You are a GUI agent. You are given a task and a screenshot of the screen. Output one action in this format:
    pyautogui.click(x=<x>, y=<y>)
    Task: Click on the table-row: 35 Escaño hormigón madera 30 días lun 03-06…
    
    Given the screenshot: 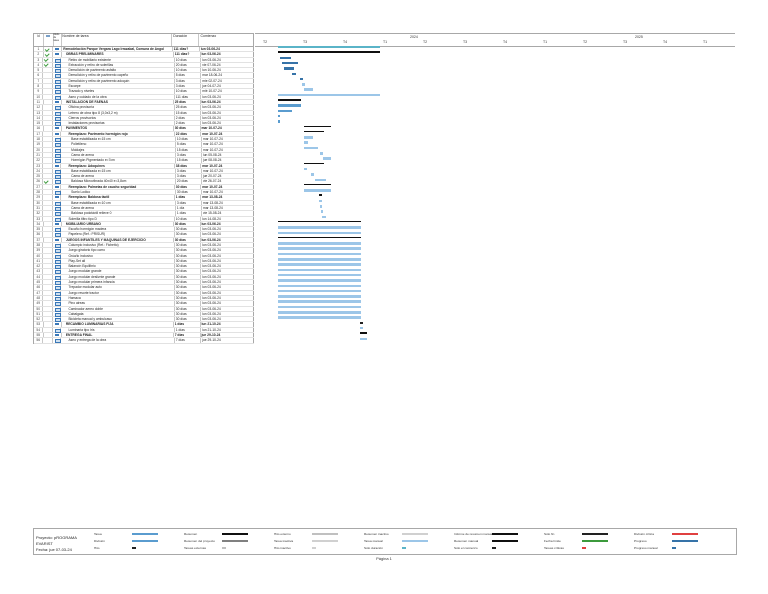 What is the action you would take?
    pyautogui.click(x=144, y=230)
    